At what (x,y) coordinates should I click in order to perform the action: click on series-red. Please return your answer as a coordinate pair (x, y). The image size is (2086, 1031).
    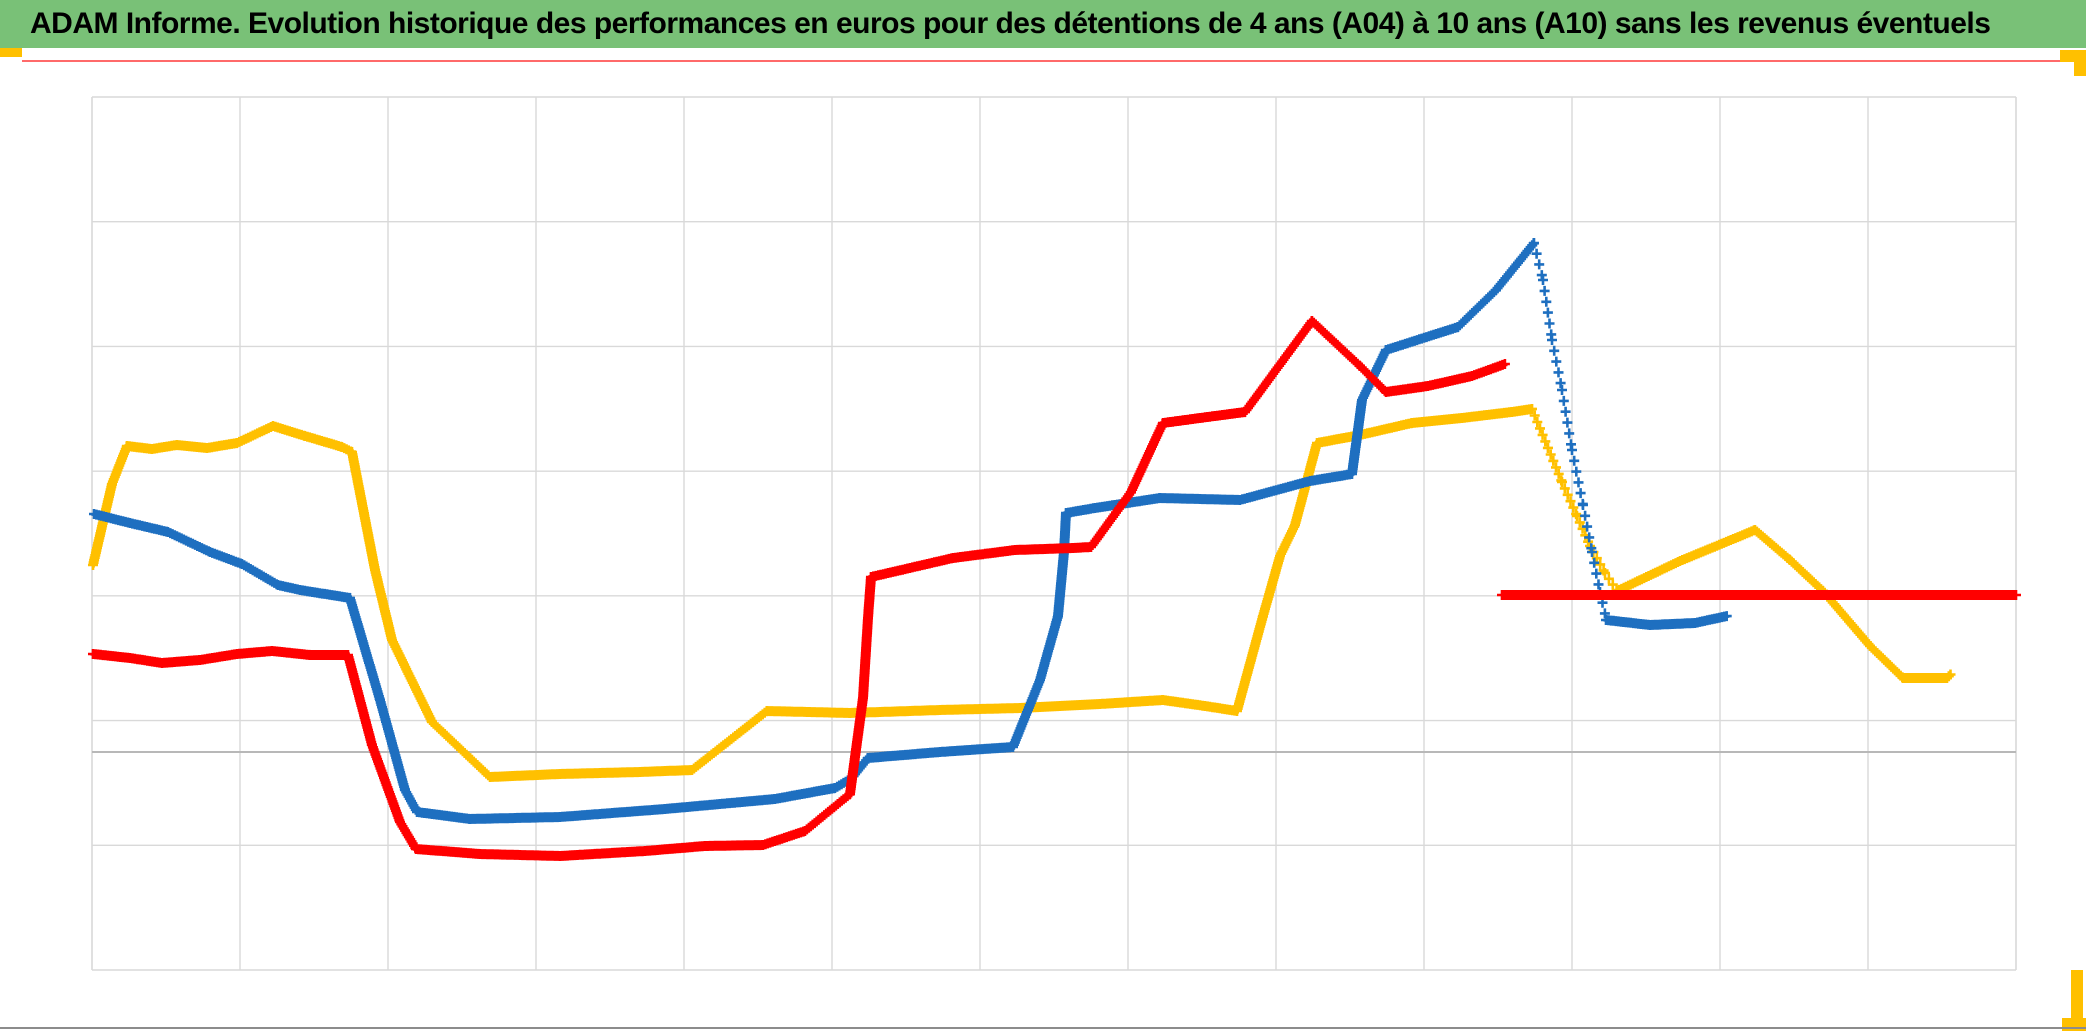
    Looking at the image, I should click on (1759, 595).